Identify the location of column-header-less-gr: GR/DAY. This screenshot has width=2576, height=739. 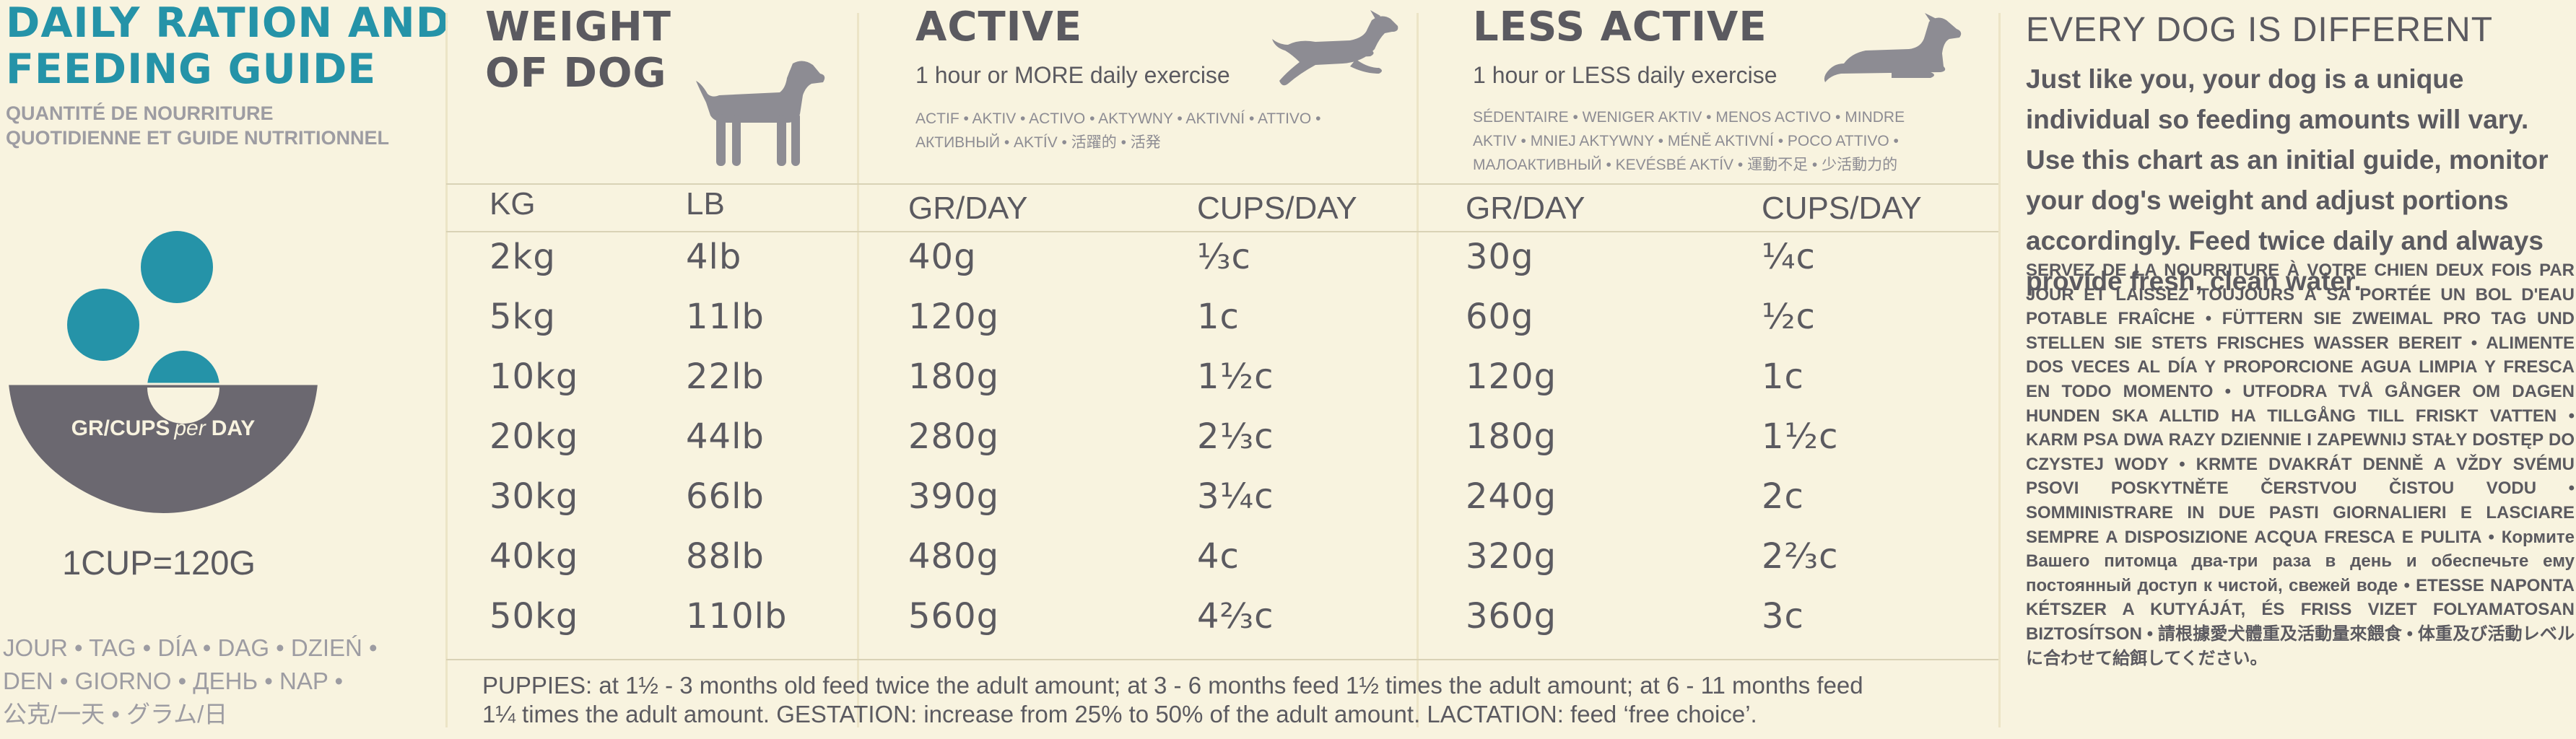
(1525, 209).